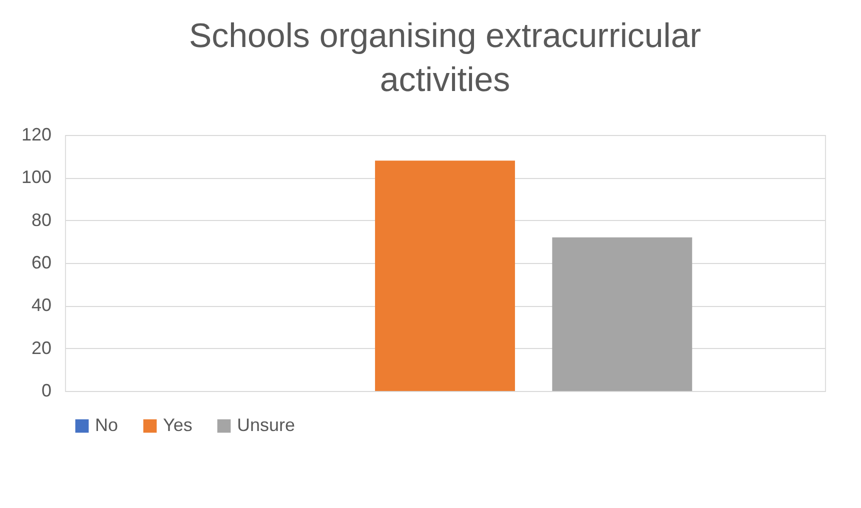 Image resolution: width=861 pixels, height=508 pixels. What do you see at coordinates (106, 425) in the screenshot?
I see `legend-label: No` at bounding box center [106, 425].